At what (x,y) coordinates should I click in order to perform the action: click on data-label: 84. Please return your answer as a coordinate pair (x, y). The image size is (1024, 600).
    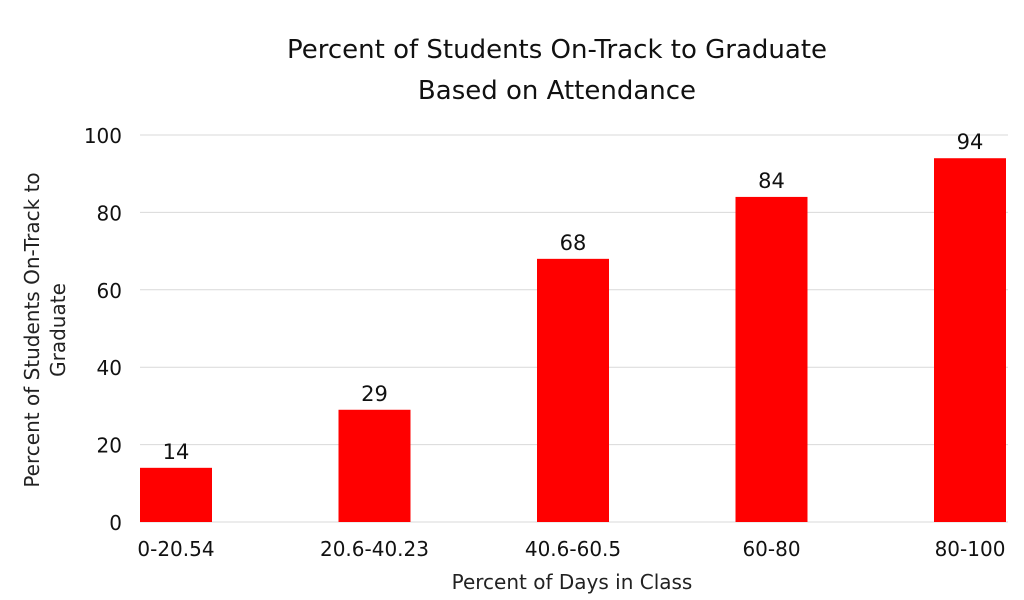
    Looking at the image, I should click on (771, 181).